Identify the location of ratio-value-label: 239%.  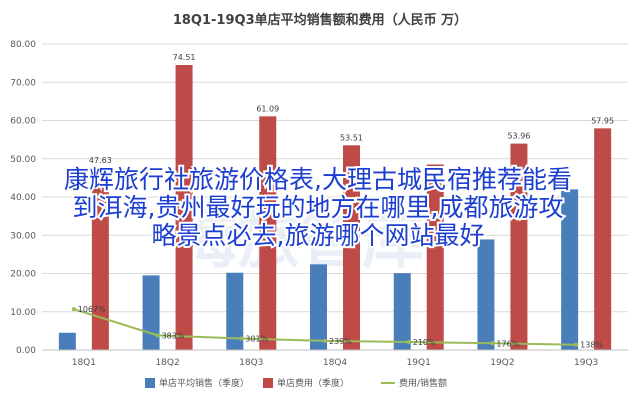
(340, 341).